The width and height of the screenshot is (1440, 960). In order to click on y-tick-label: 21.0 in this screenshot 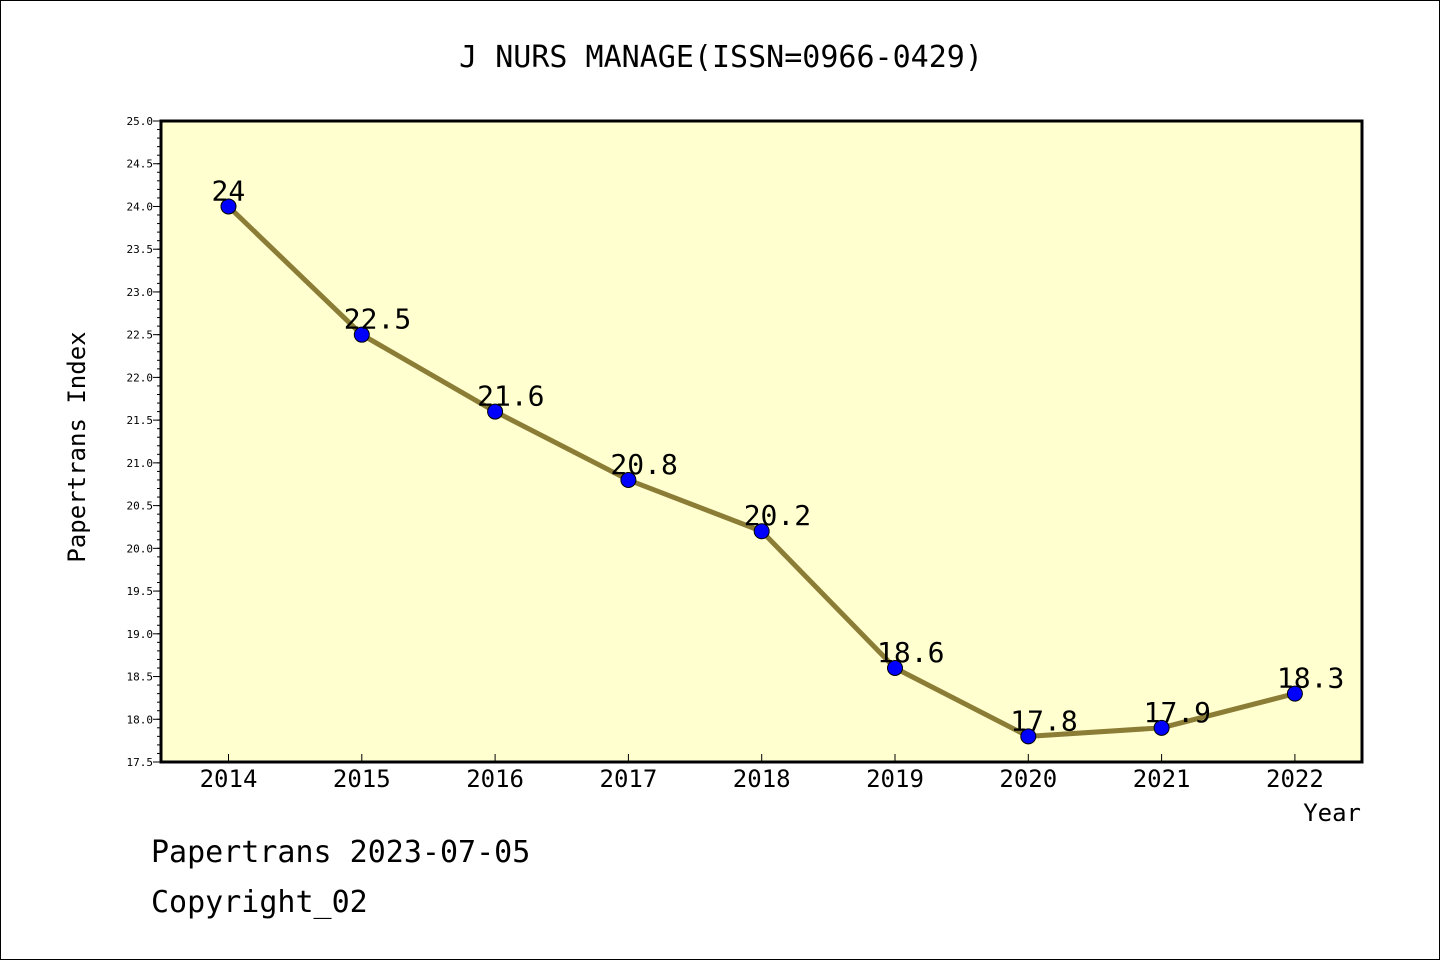, I will do `click(140, 463)`.